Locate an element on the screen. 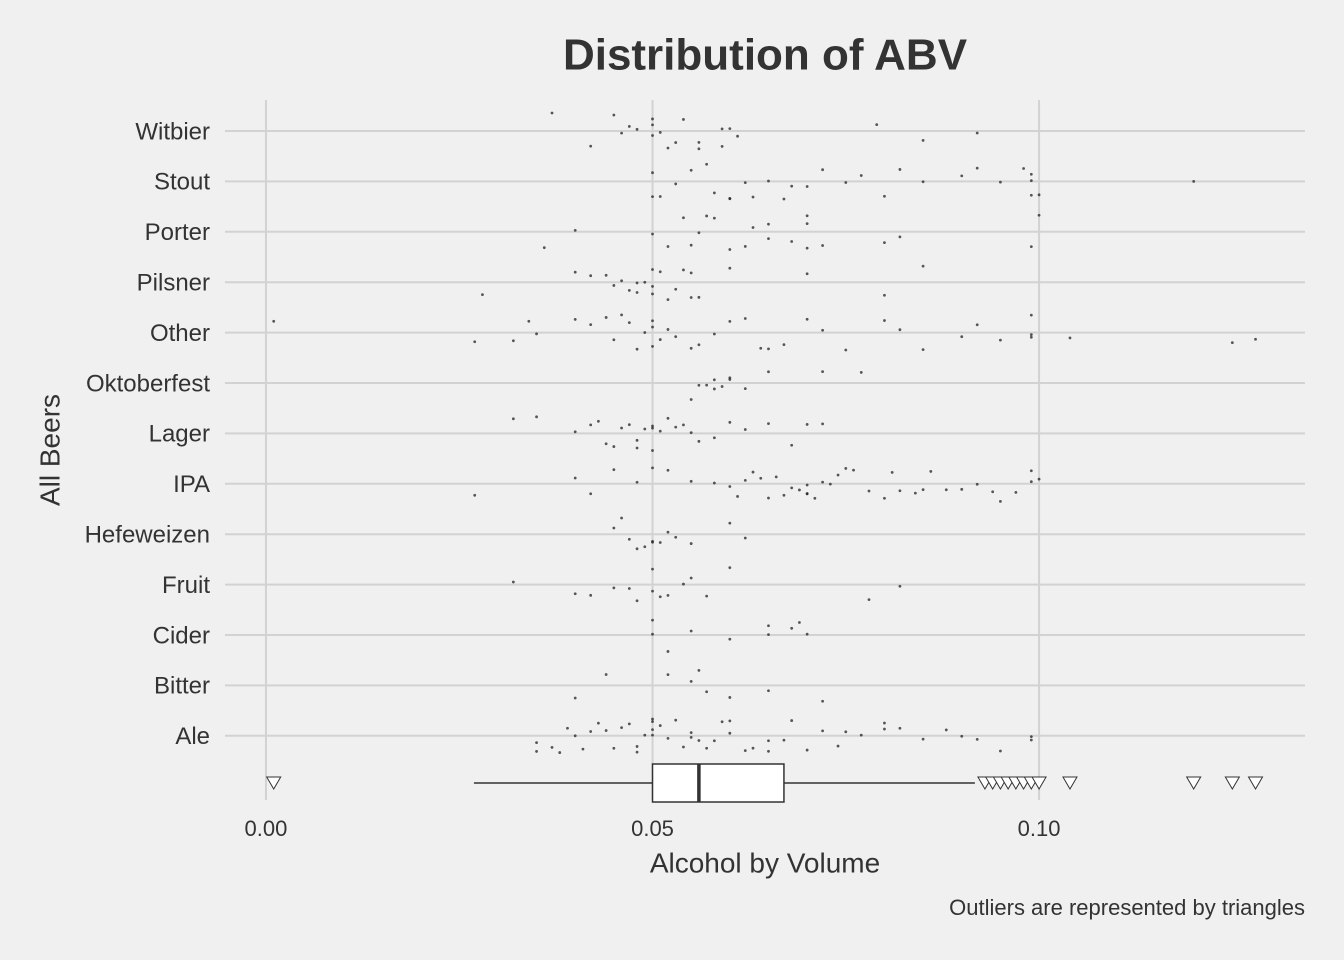 The width and height of the screenshot is (1344, 960). y-tick-label: Witbier is located at coordinates (172, 131).